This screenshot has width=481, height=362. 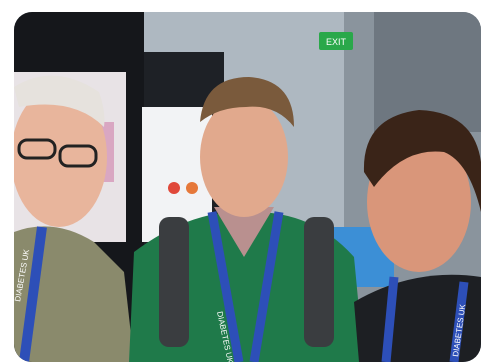 What do you see at coordinates (244, 232) in the screenshot?
I see `center-person-collar` at bounding box center [244, 232].